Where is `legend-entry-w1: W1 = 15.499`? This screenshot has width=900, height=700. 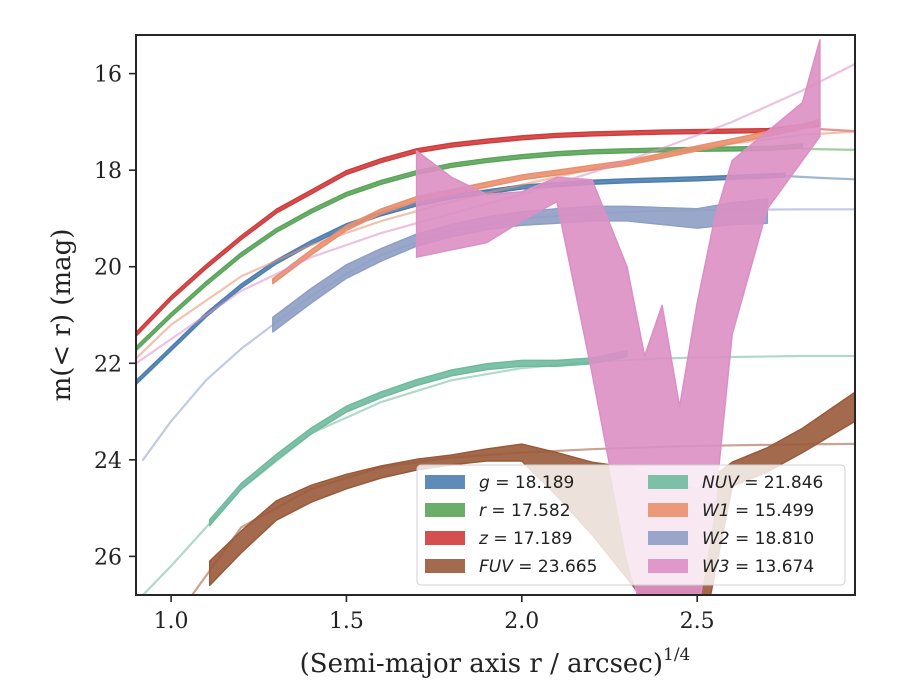
legend-entry-w1: W1 = 15.499 is located at coordinates (758, 511).